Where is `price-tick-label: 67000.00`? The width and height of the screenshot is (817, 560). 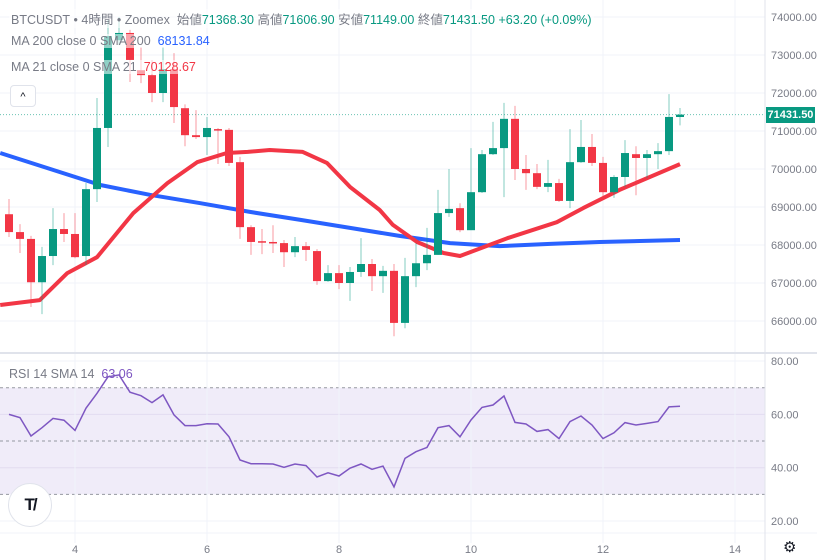 price-tick-label: 67000.00 is located at coordinates (794, 284).